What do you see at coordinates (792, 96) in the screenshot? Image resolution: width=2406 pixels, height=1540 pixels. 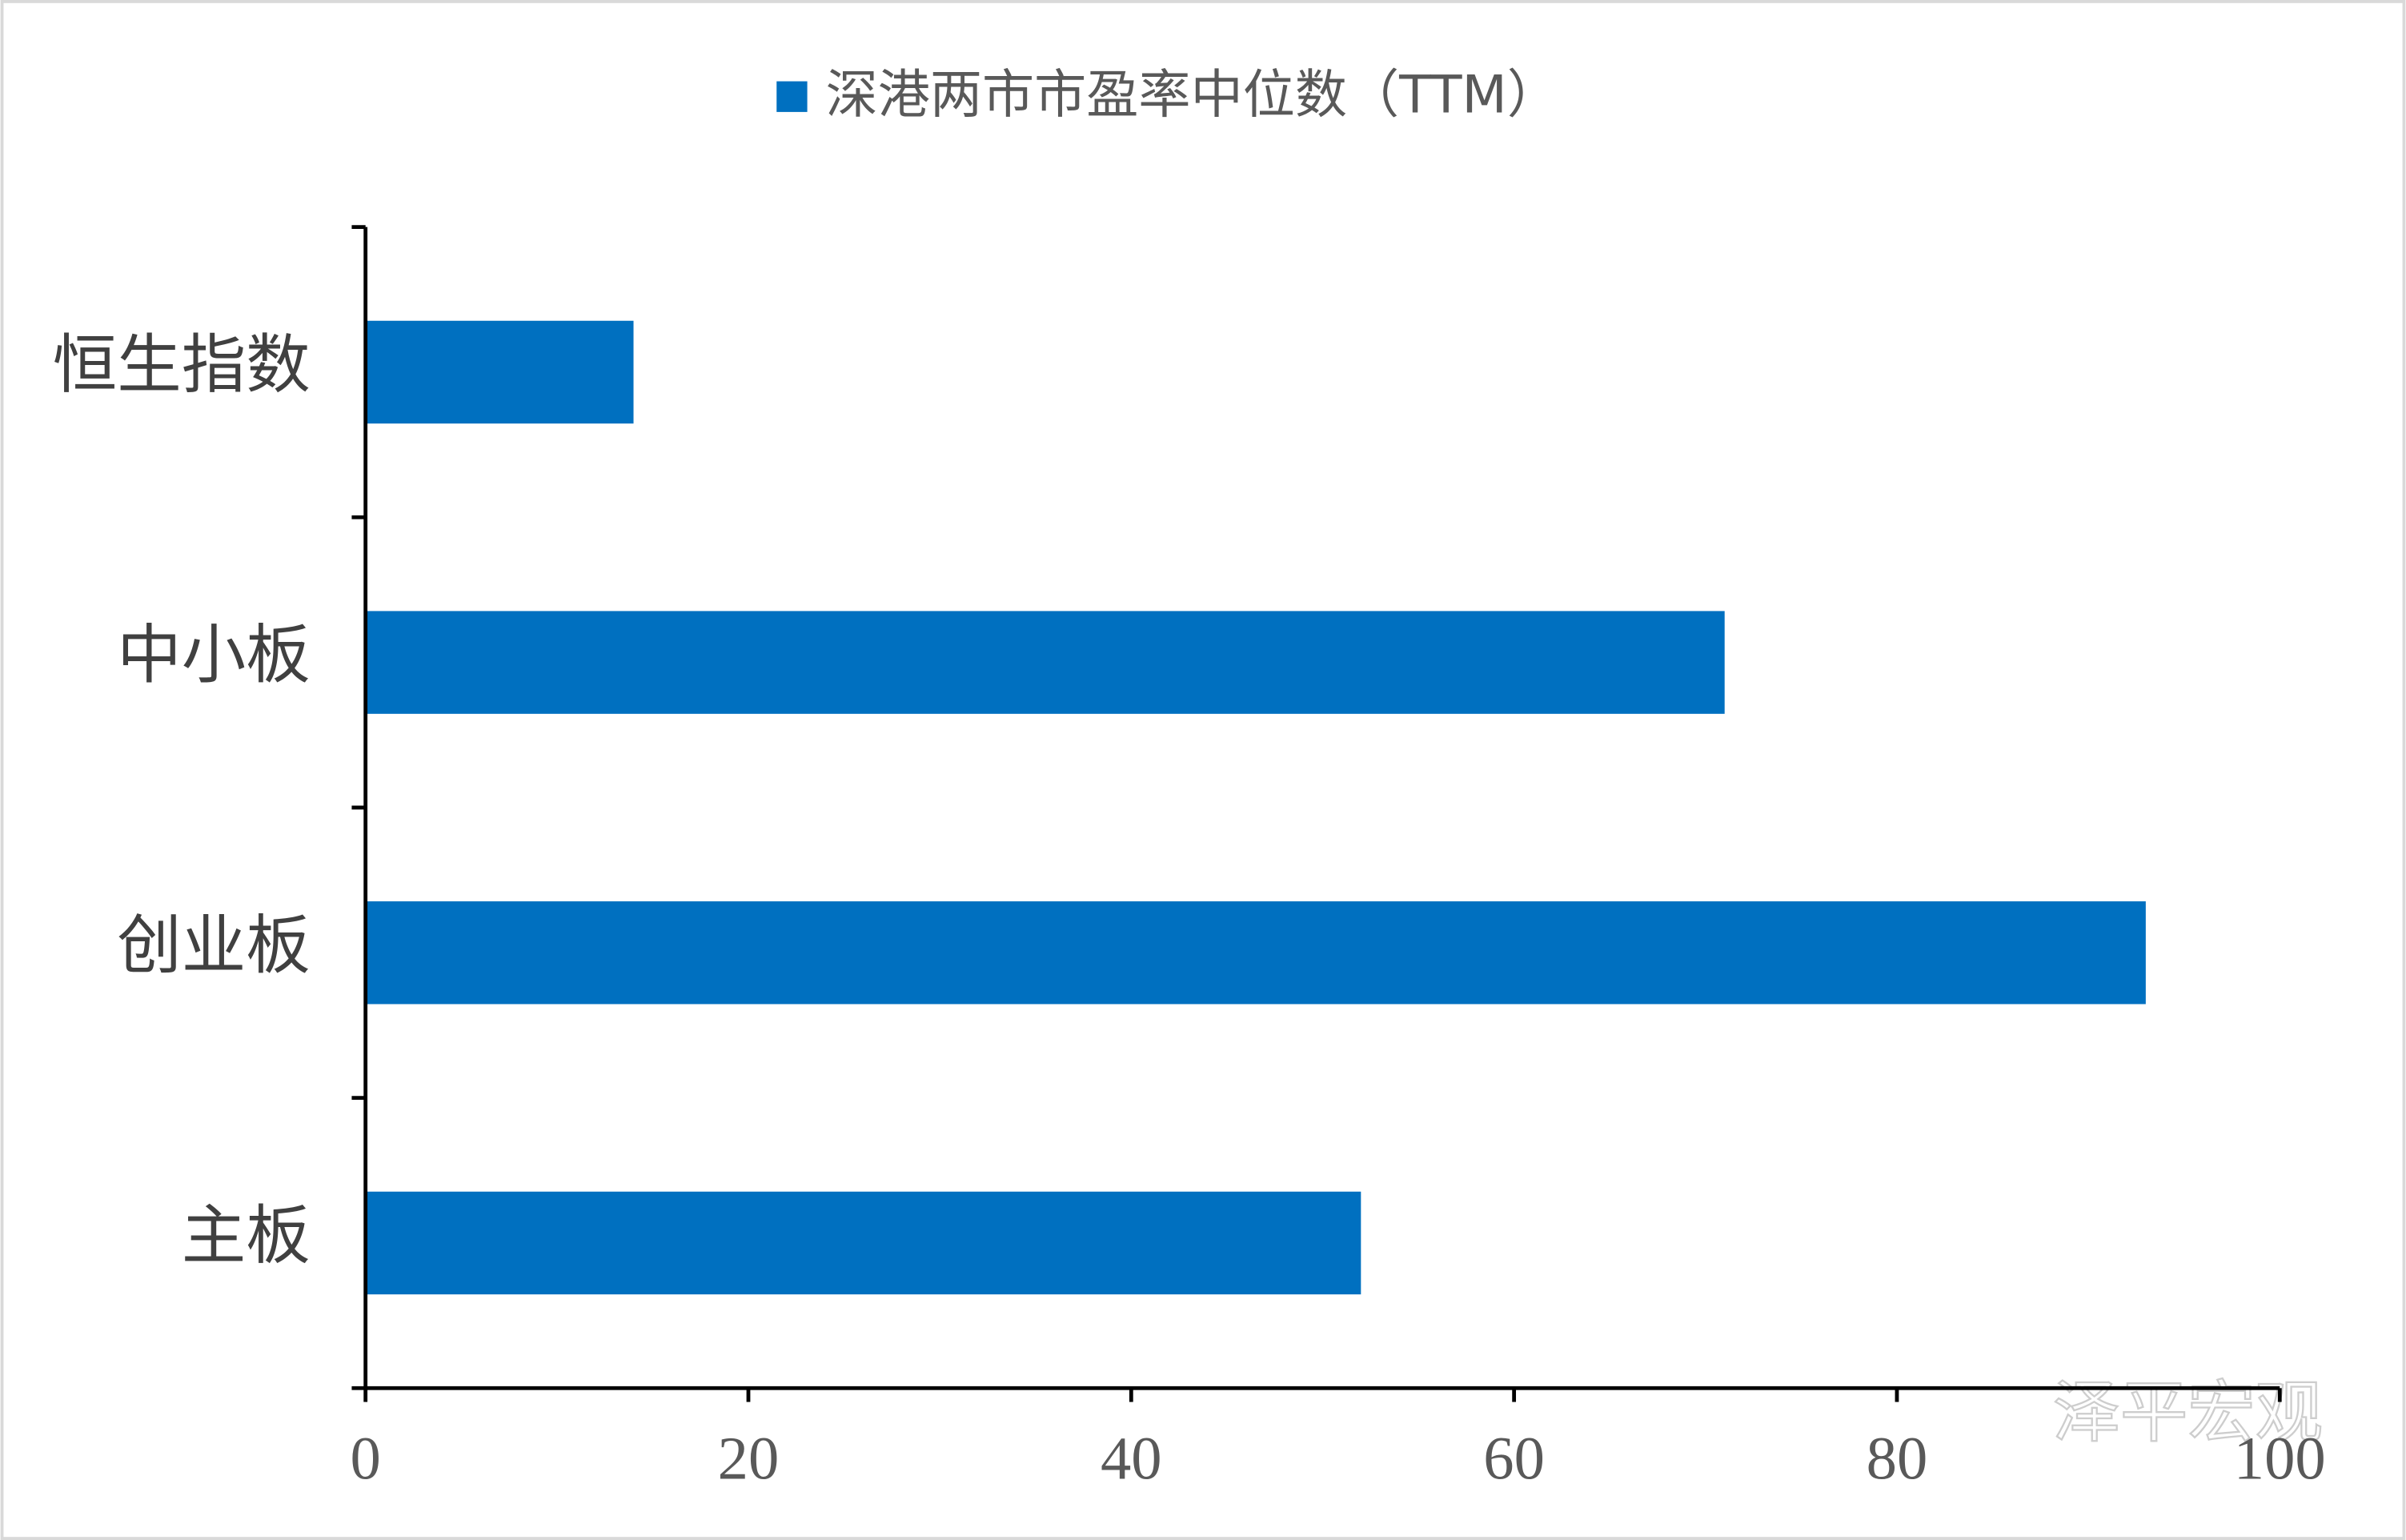 I see `legend-swatch` at bounding box center [792, 96].